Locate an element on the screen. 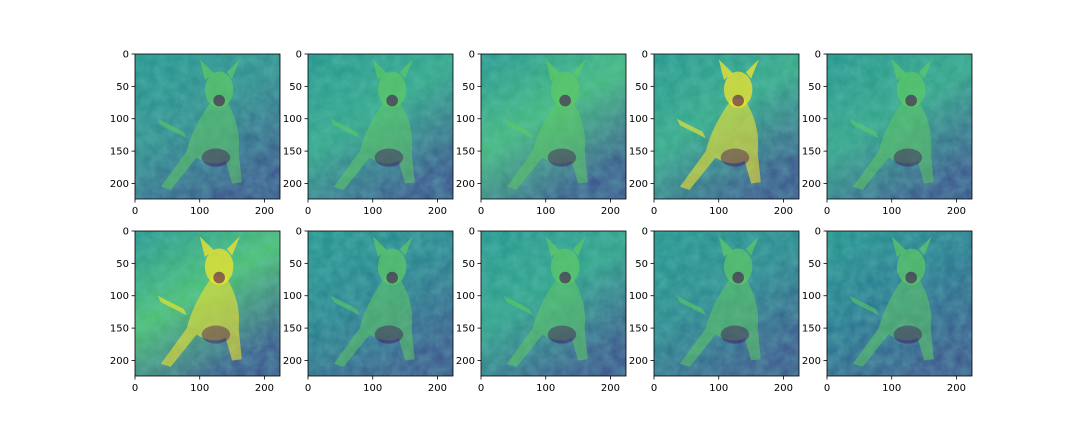  panel-0-4: 0 100 200 0 50 100 150 200 is located at coordinates (887, 133).